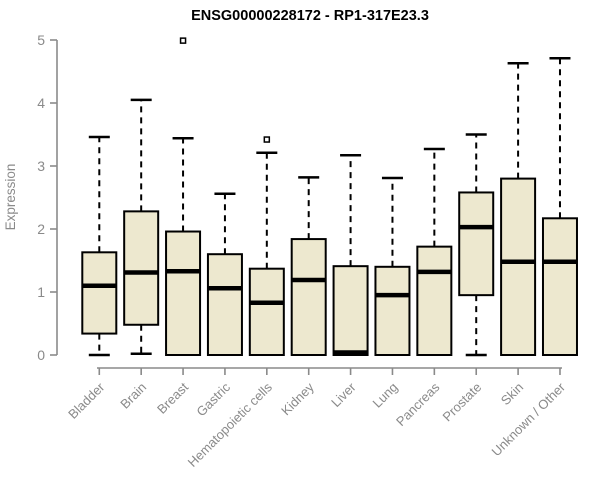  What do you see at coordinates (418, 404) in the screenshot?
I see `x-category-label: Pancreas` at bounding box center [418, 404].